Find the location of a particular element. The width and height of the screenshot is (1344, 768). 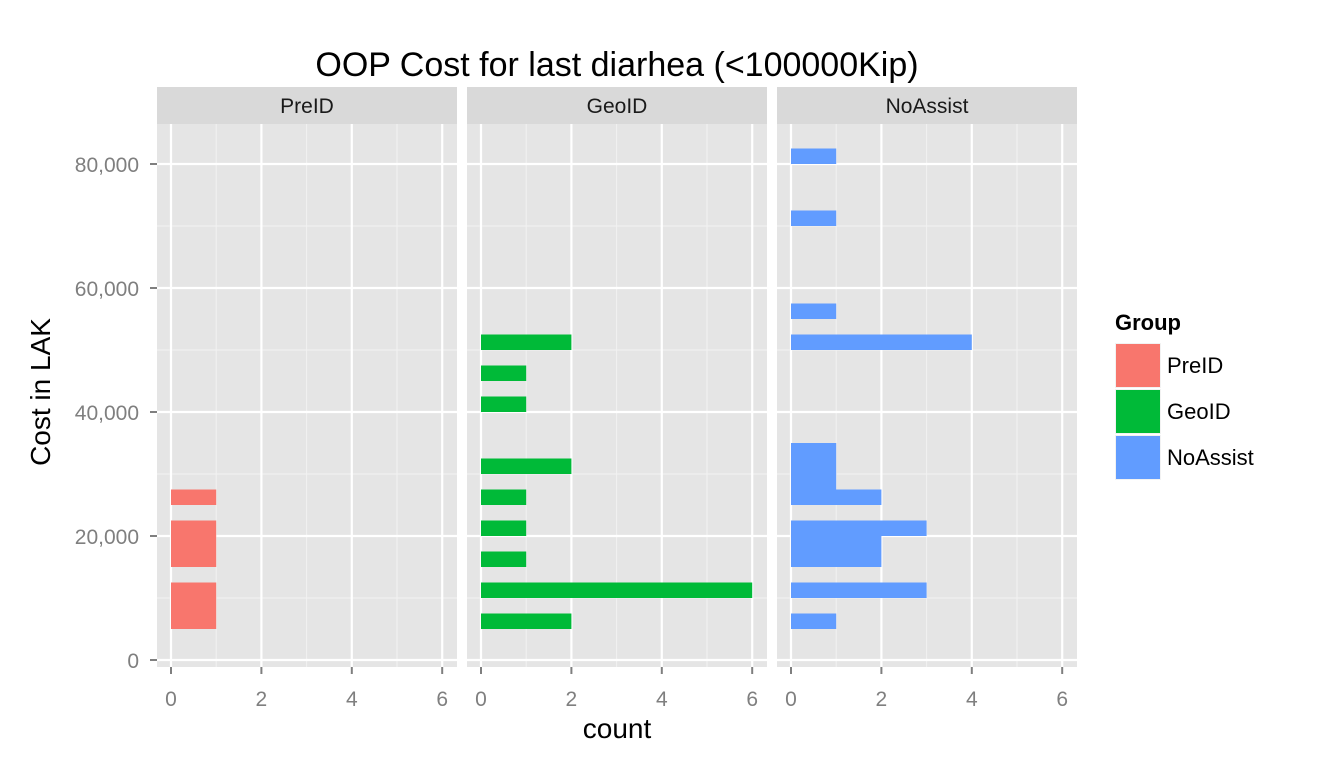

y-axis-title: Cost in LAK is located at coordinates (40, 392).